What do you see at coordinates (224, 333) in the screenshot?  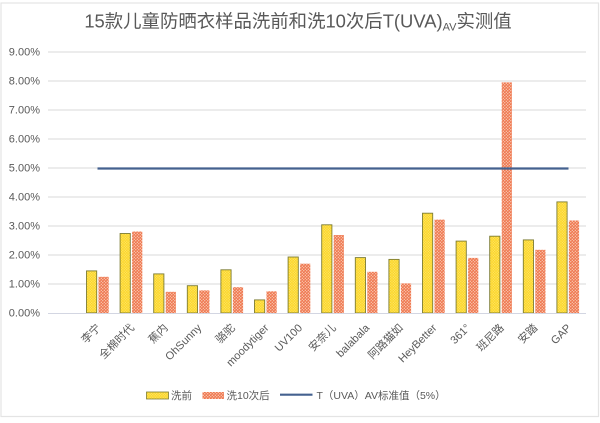 I see `svg-text: 骆驼` at bounding box center [224, 333].